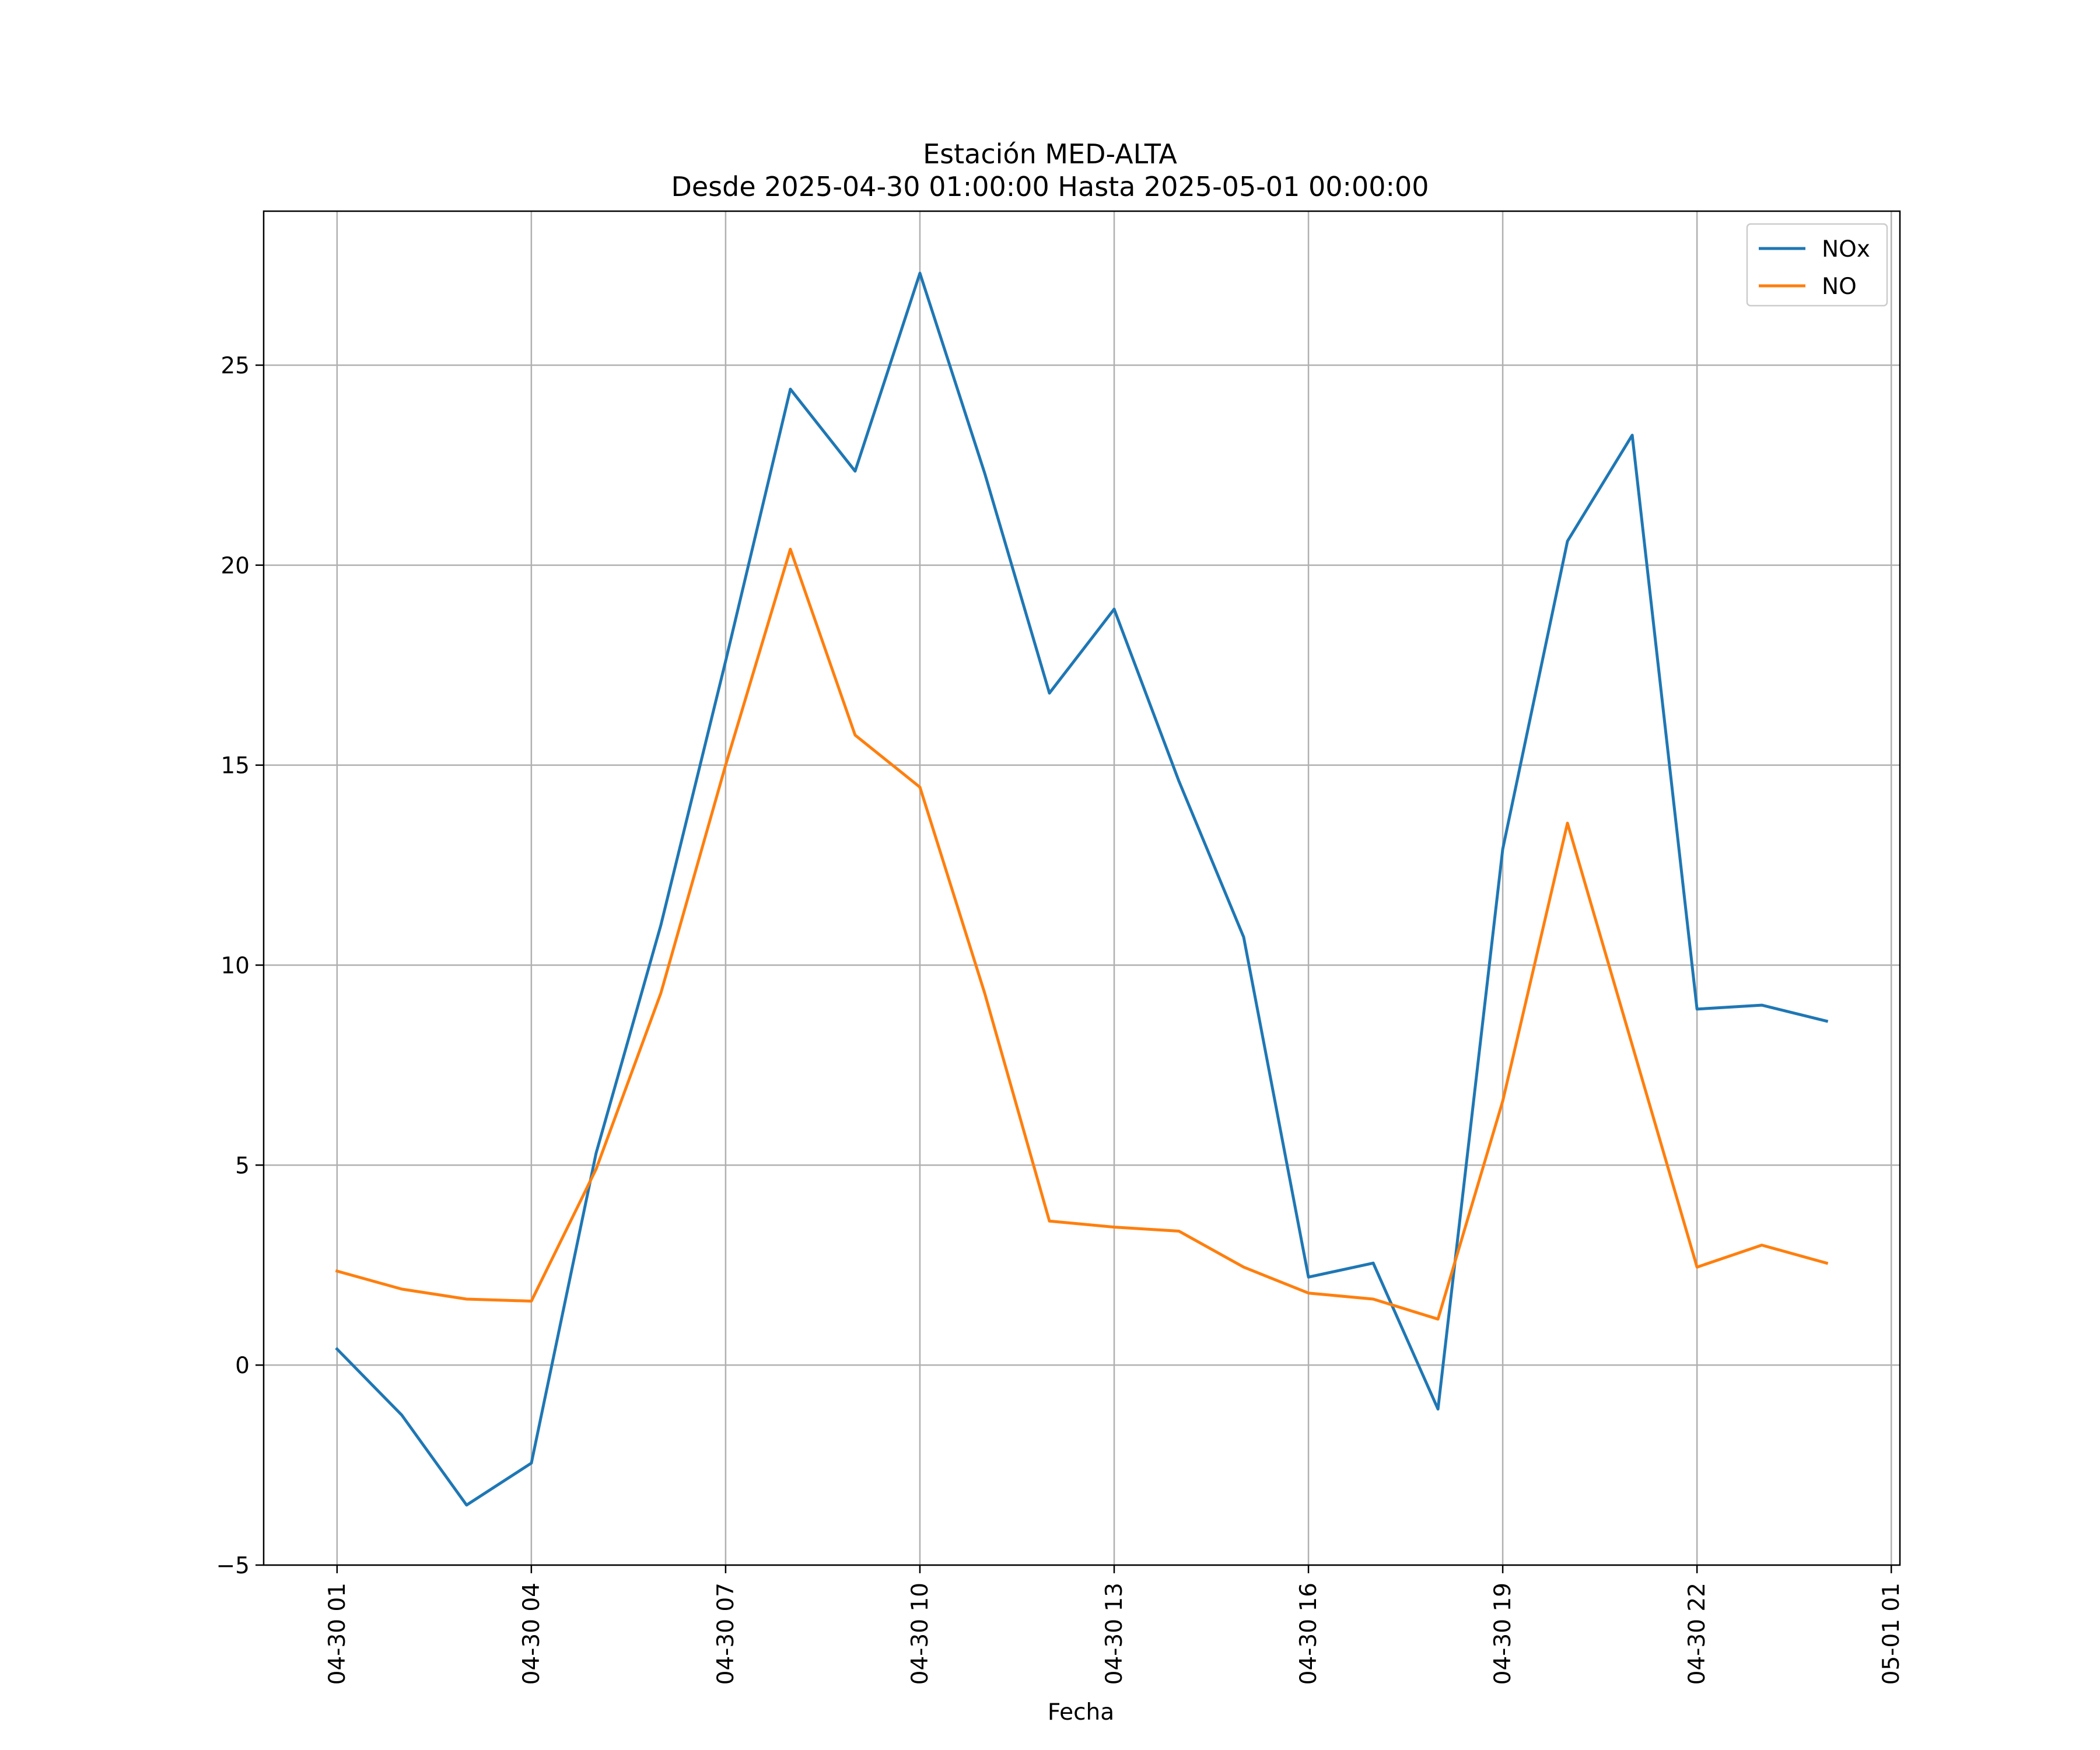  I want to click on x-tick-label: 04-30 04, so click(532, 1634).